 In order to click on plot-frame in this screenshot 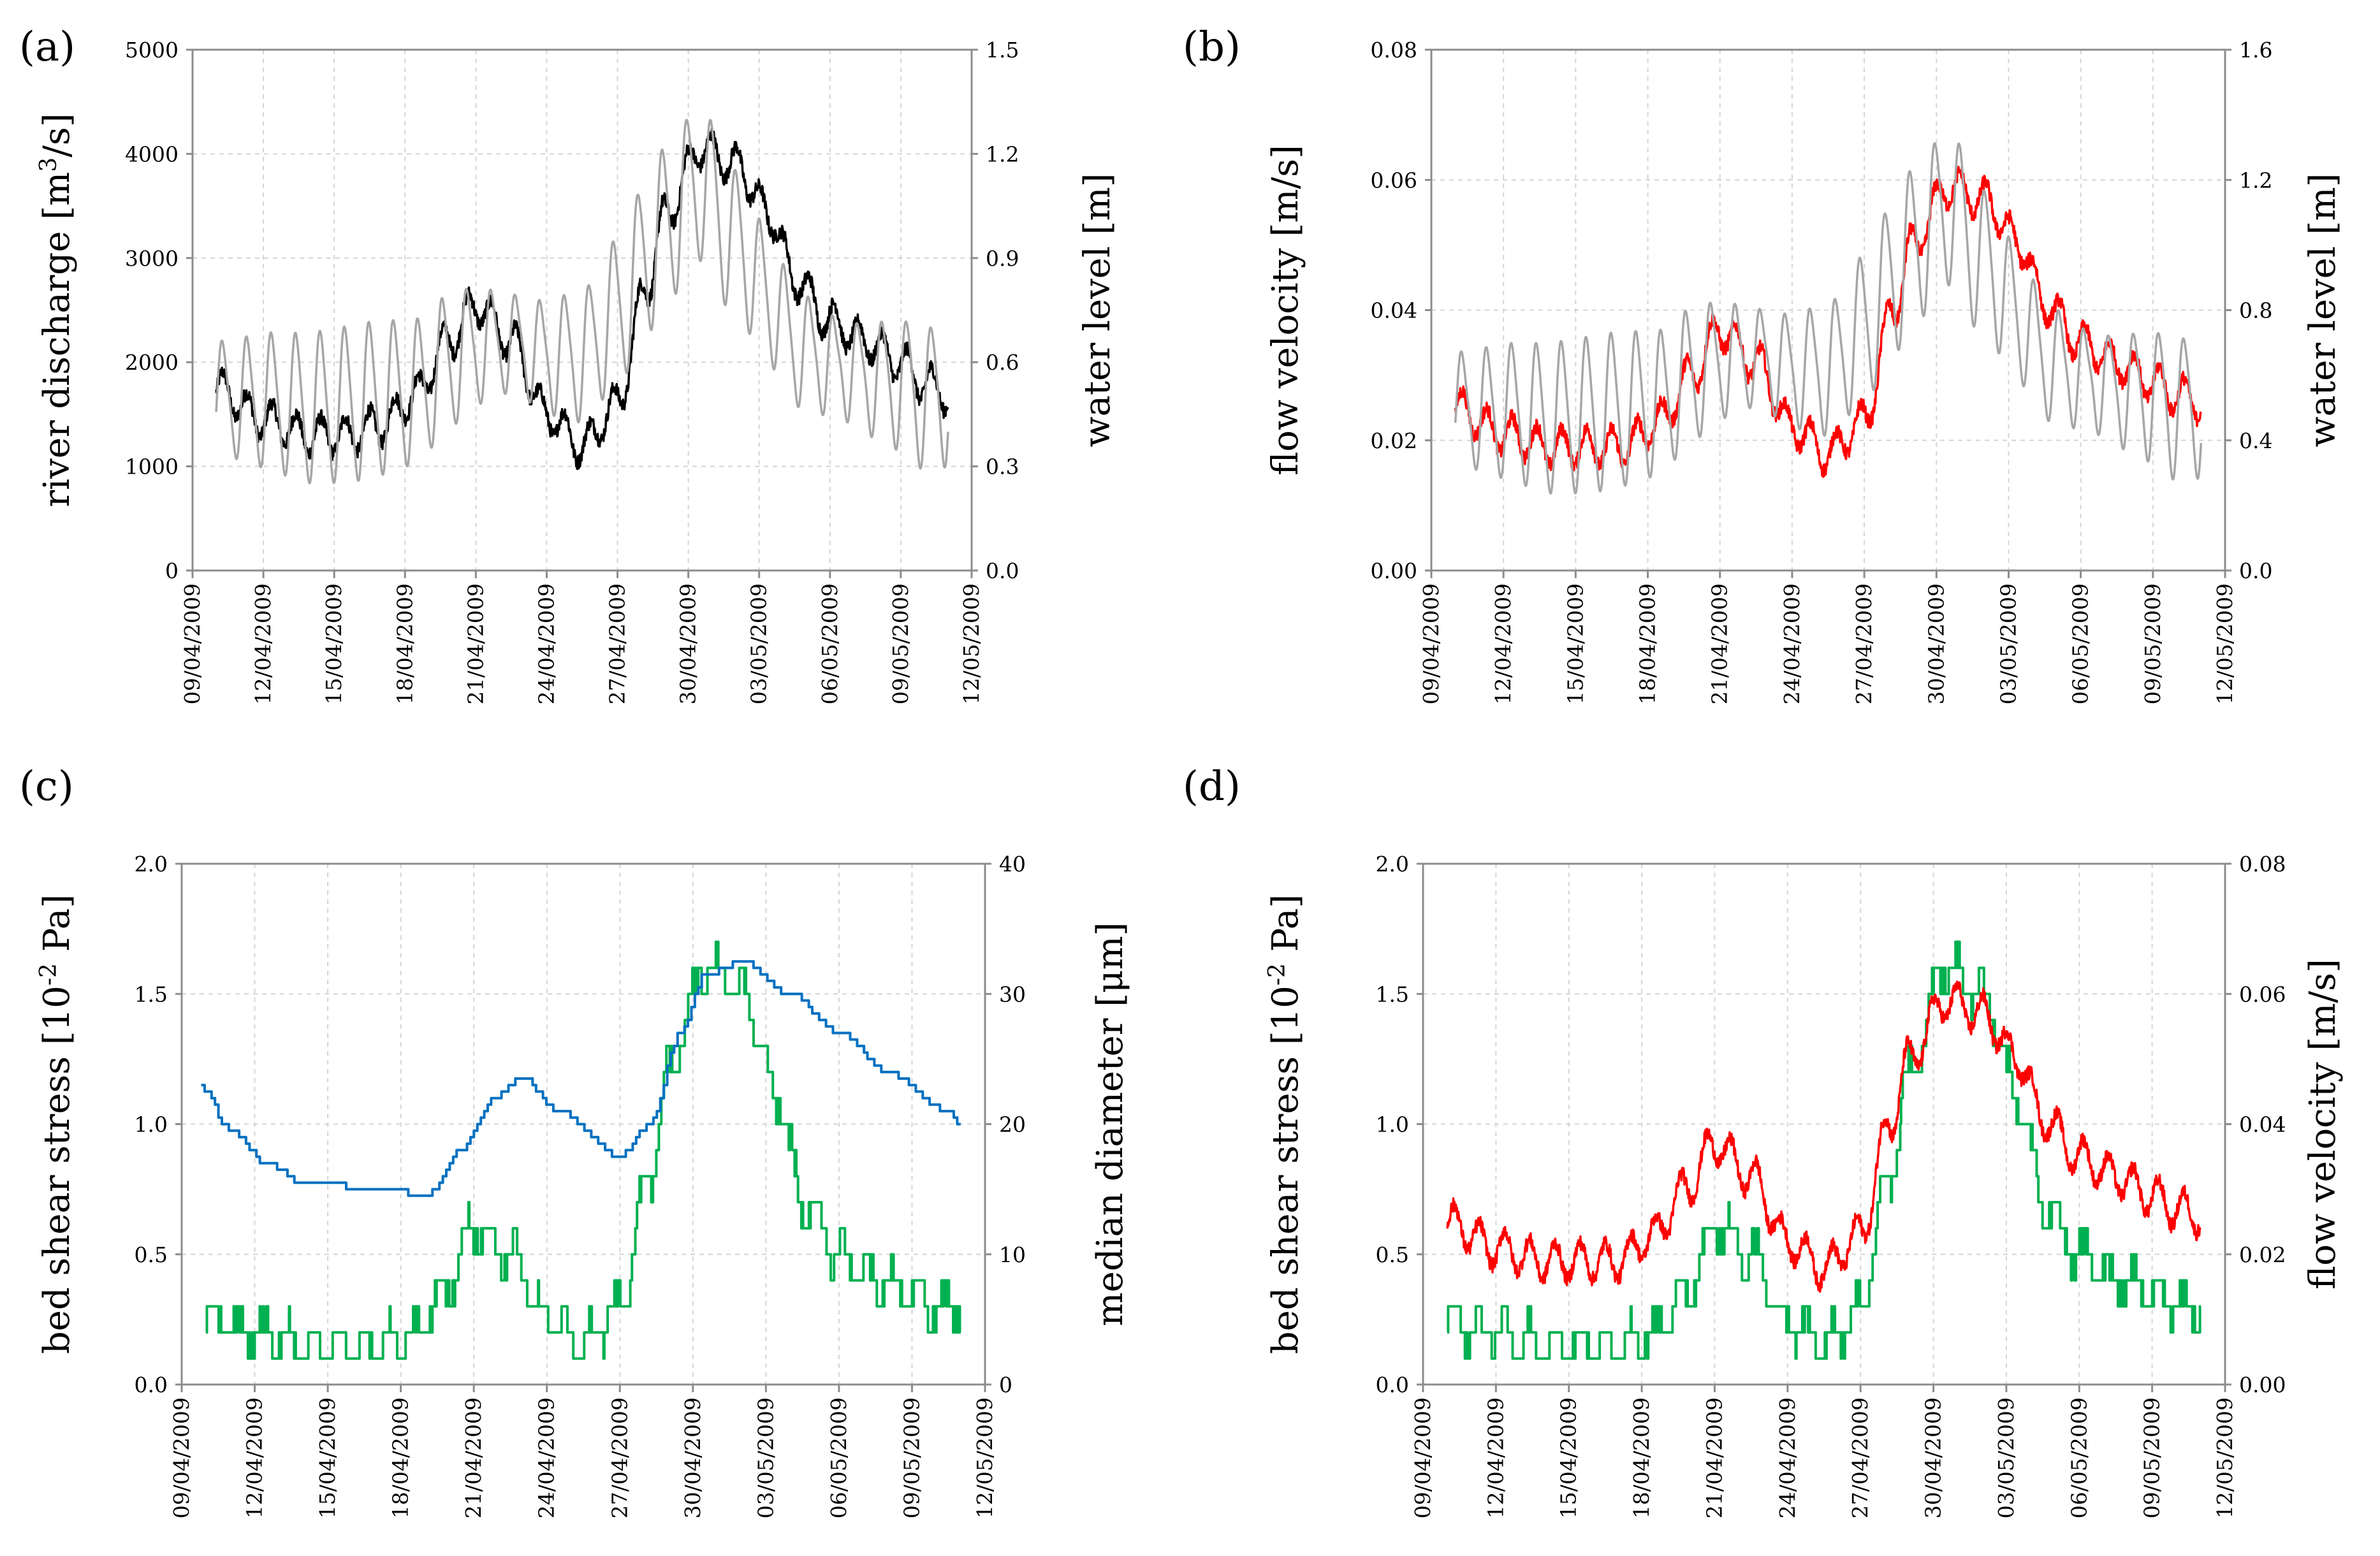, I will do `click(582, 310)`.